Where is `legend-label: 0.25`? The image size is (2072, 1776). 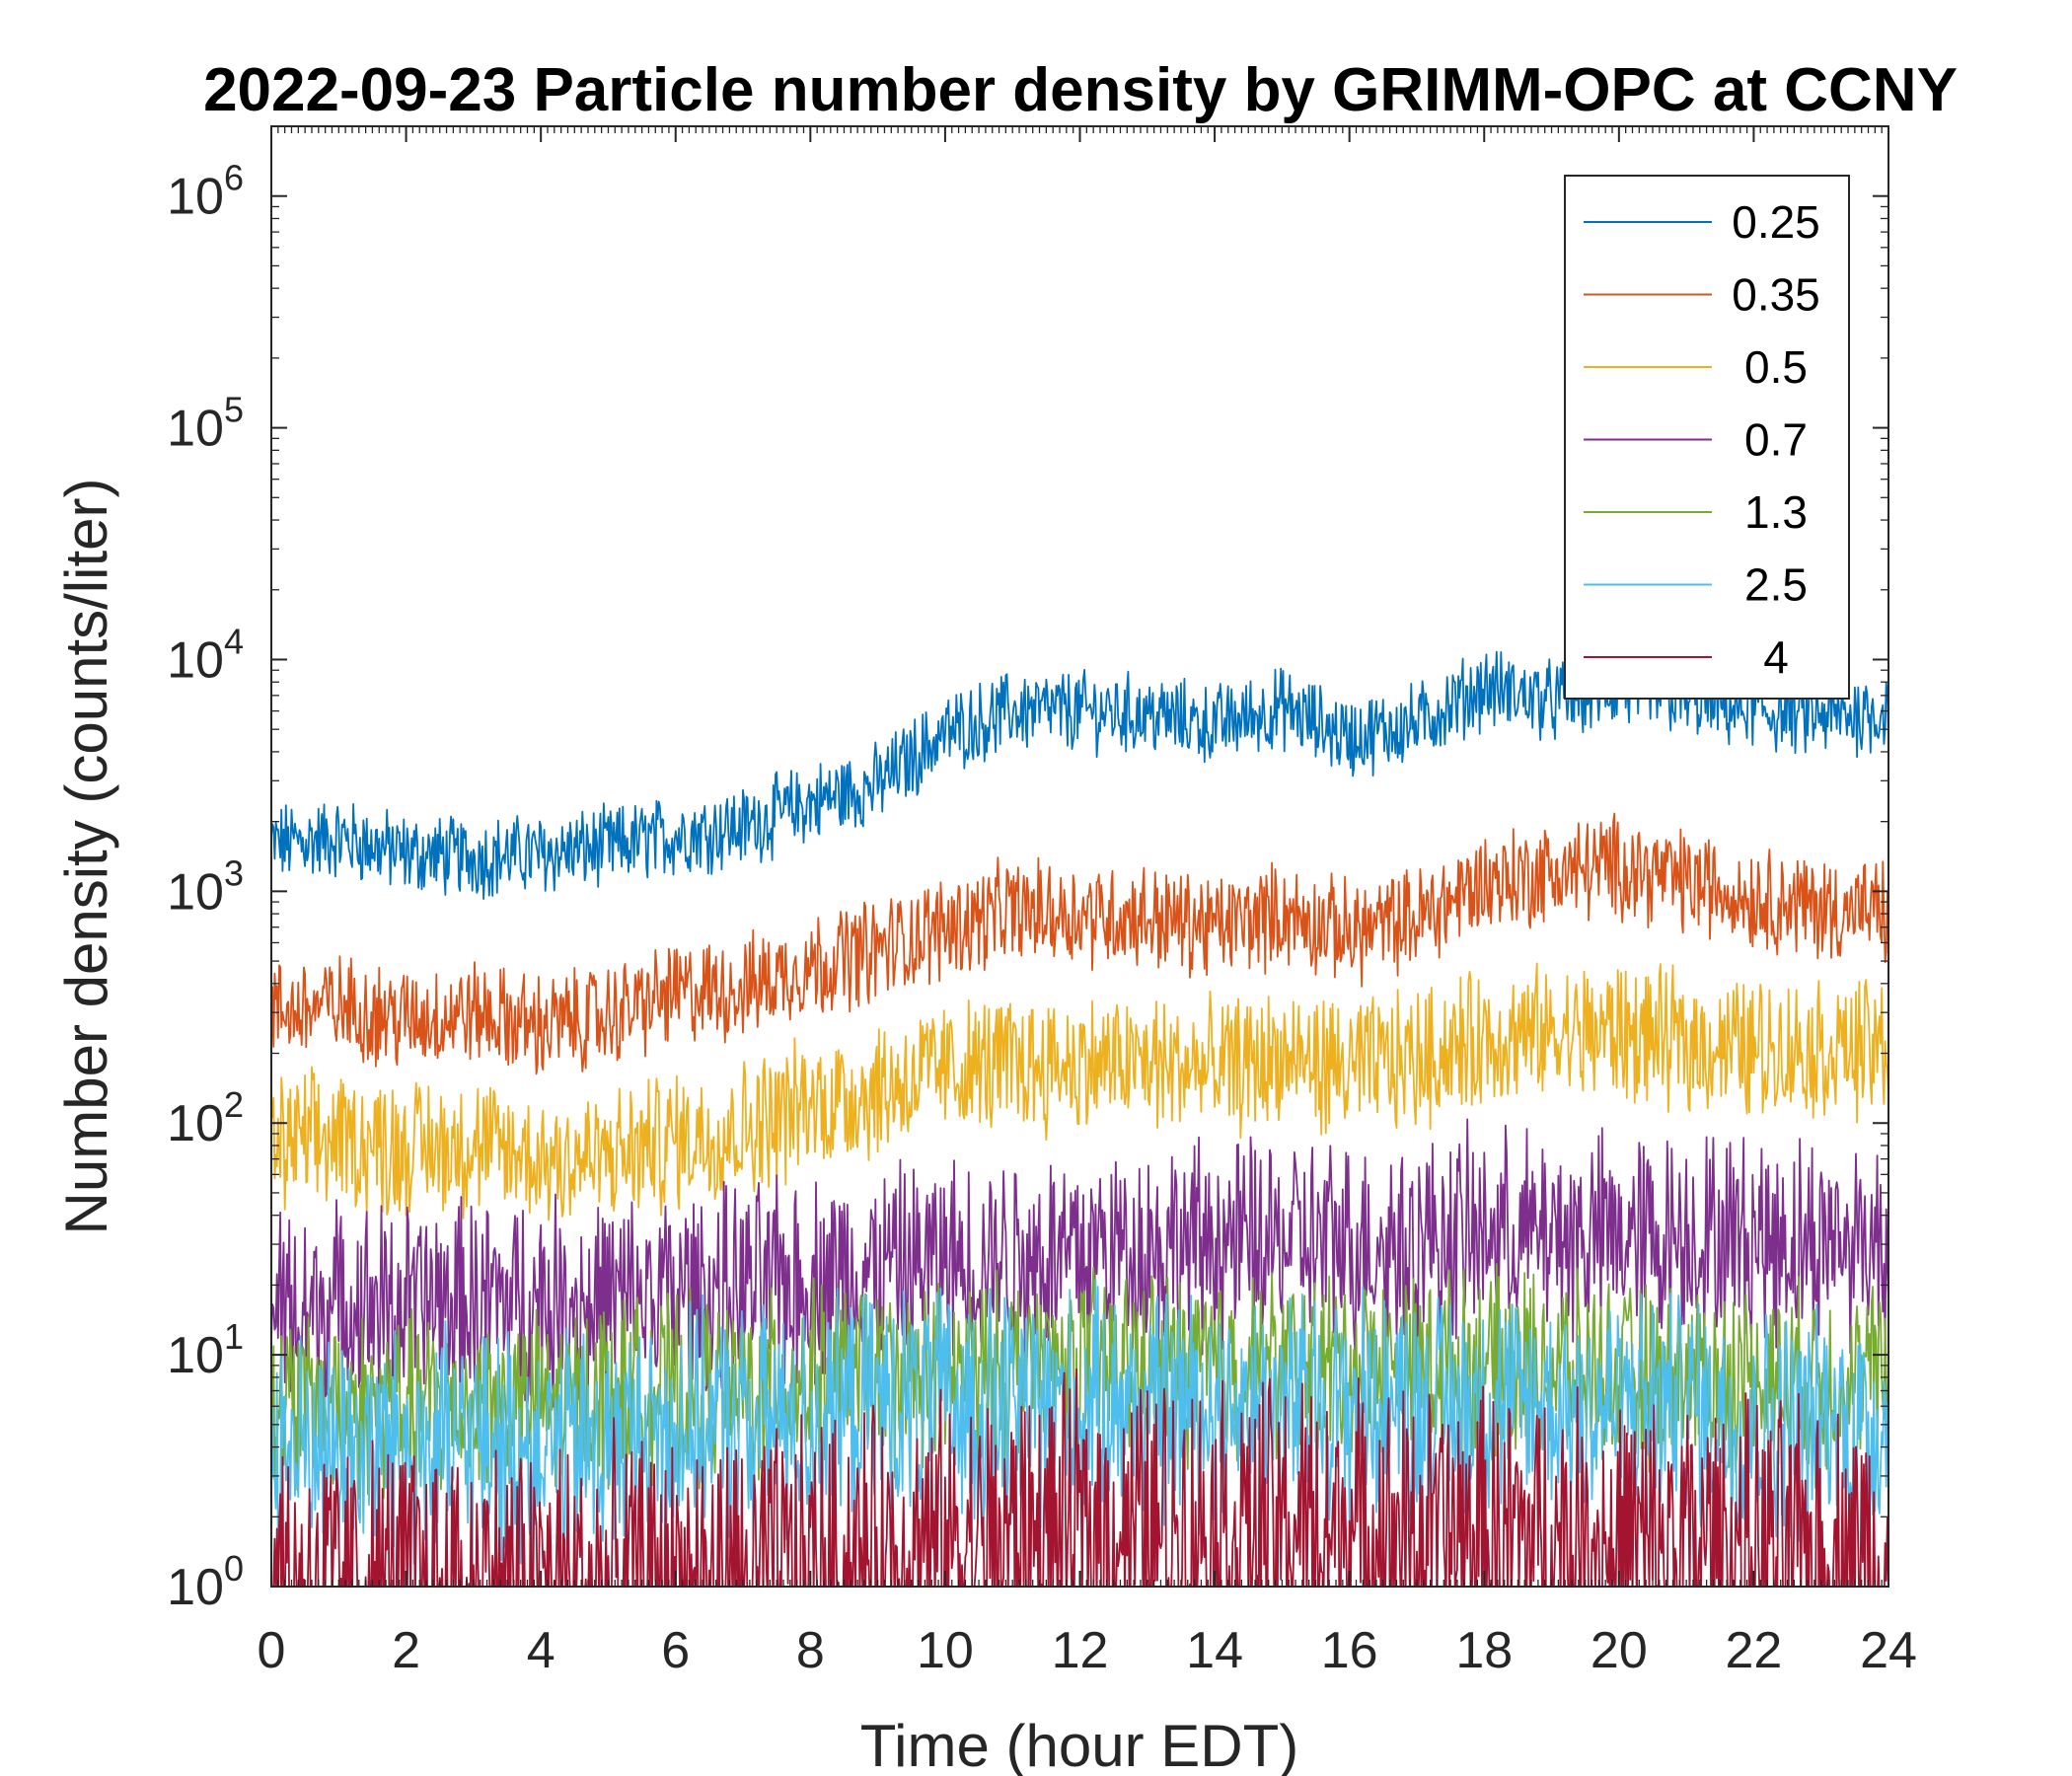 legend-label: 0.25 is located at coordinates (1776, 222).